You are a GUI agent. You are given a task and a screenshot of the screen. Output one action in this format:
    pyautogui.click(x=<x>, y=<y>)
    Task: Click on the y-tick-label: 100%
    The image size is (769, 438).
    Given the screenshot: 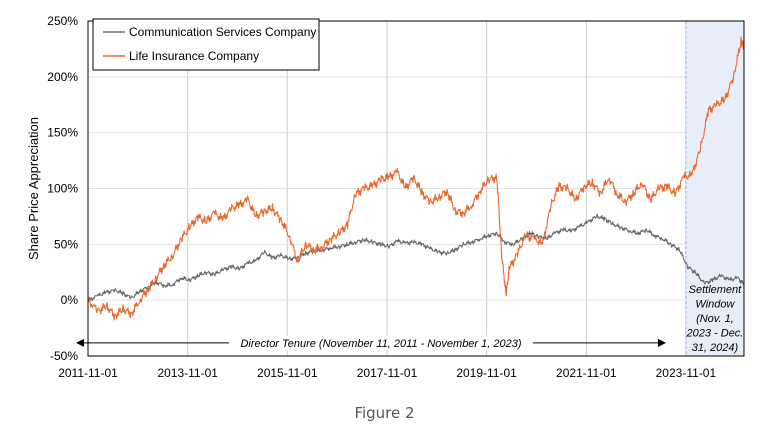 What is the action you would take?
    pyautogui.click(x=62, y=189)
    